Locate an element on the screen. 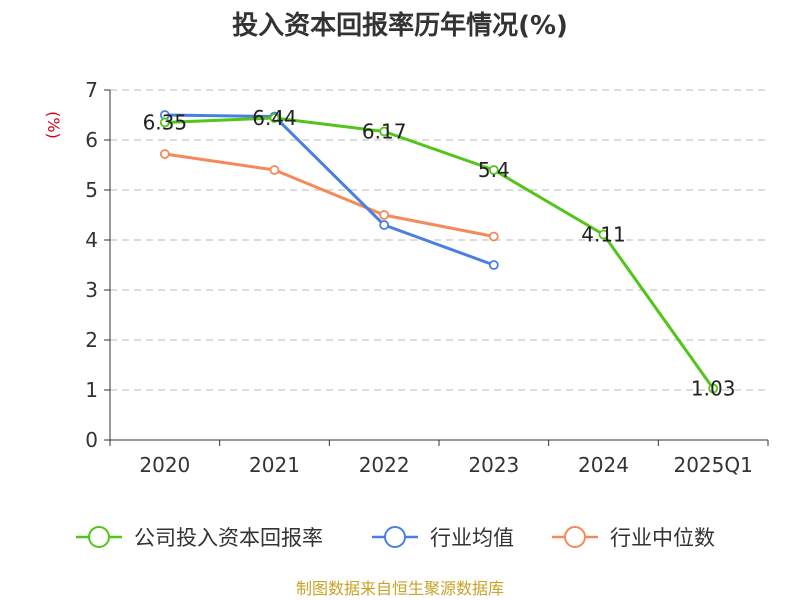  legend-label: 公司投入资本回报率 is located at coordinates (228, 538).